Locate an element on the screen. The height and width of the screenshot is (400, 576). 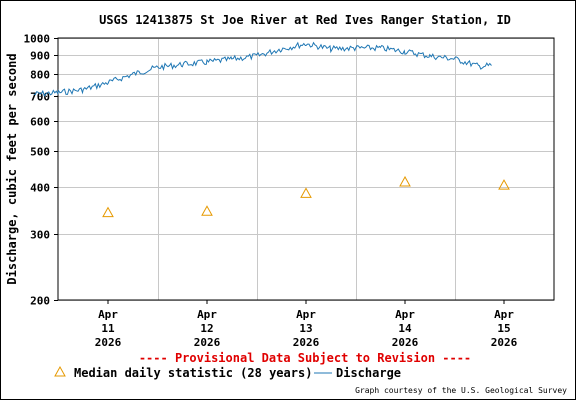
y-tick-label: 500 is located at coordinates (40, 152).